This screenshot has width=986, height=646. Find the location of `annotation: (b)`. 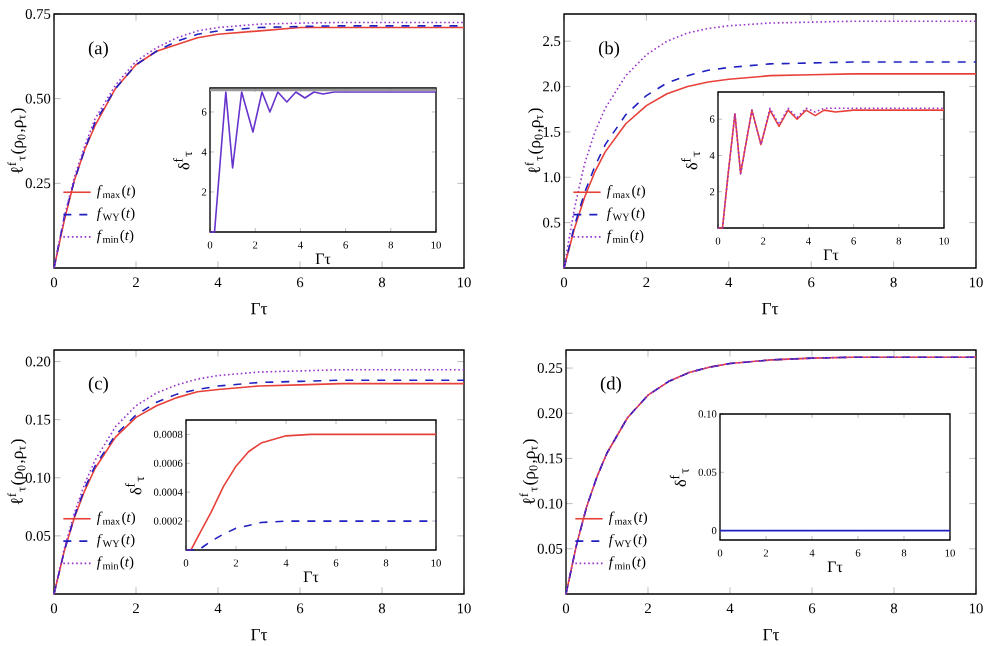

annotation: (b) is located at coordinates (609, 50).